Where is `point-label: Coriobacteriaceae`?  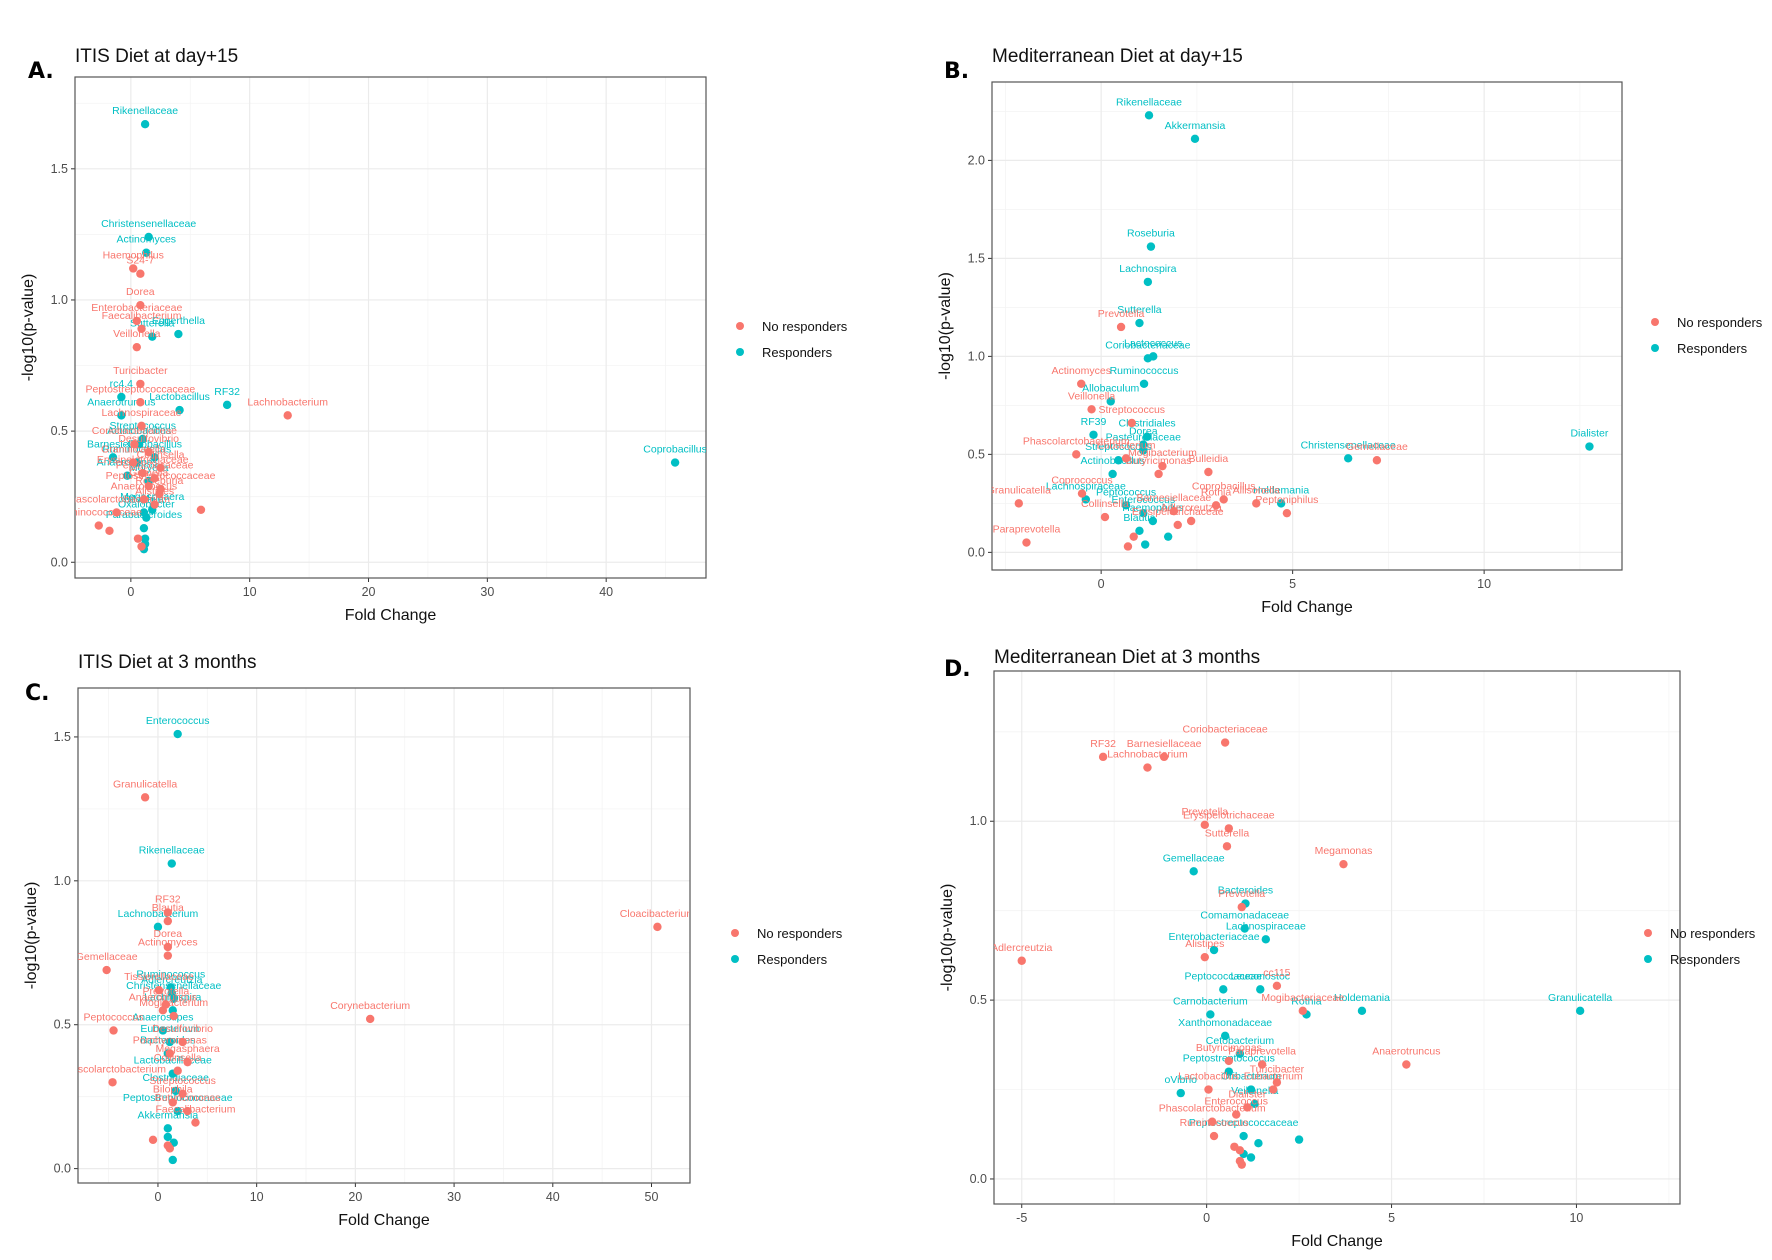 point-label: Coriobacteriaceae is located at coordinates (1147, 345).